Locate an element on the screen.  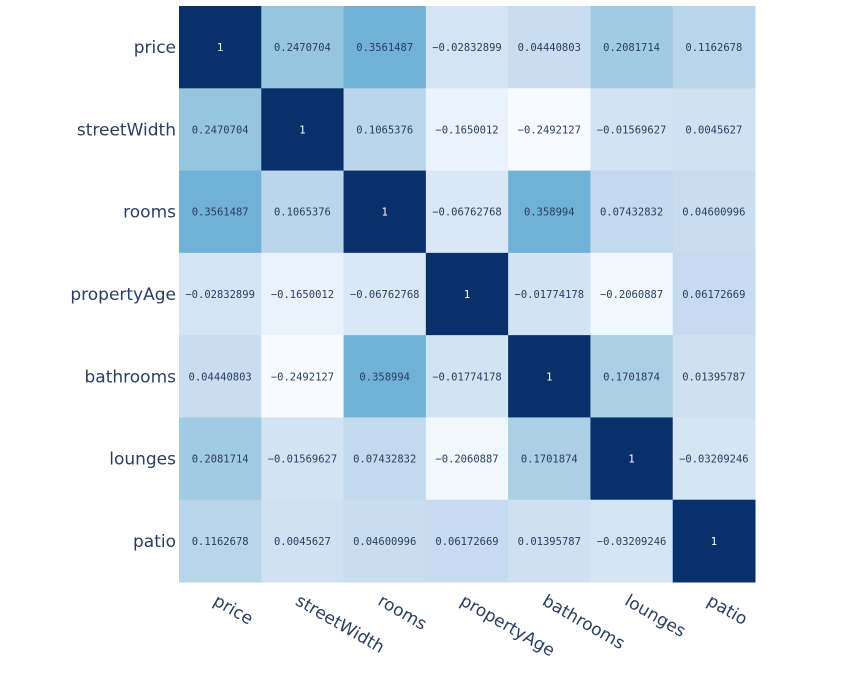
heatmap-cell-patio-rooms is located at coordinates (385, 541).